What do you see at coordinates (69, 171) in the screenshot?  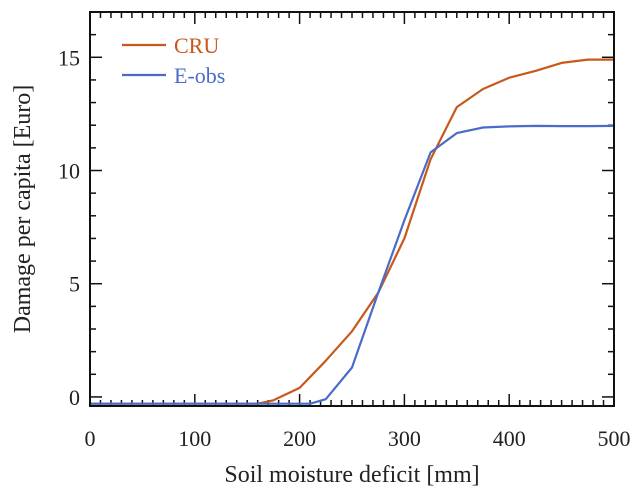 I see `y-tick-label: 10` at bounding box center [69, 171].